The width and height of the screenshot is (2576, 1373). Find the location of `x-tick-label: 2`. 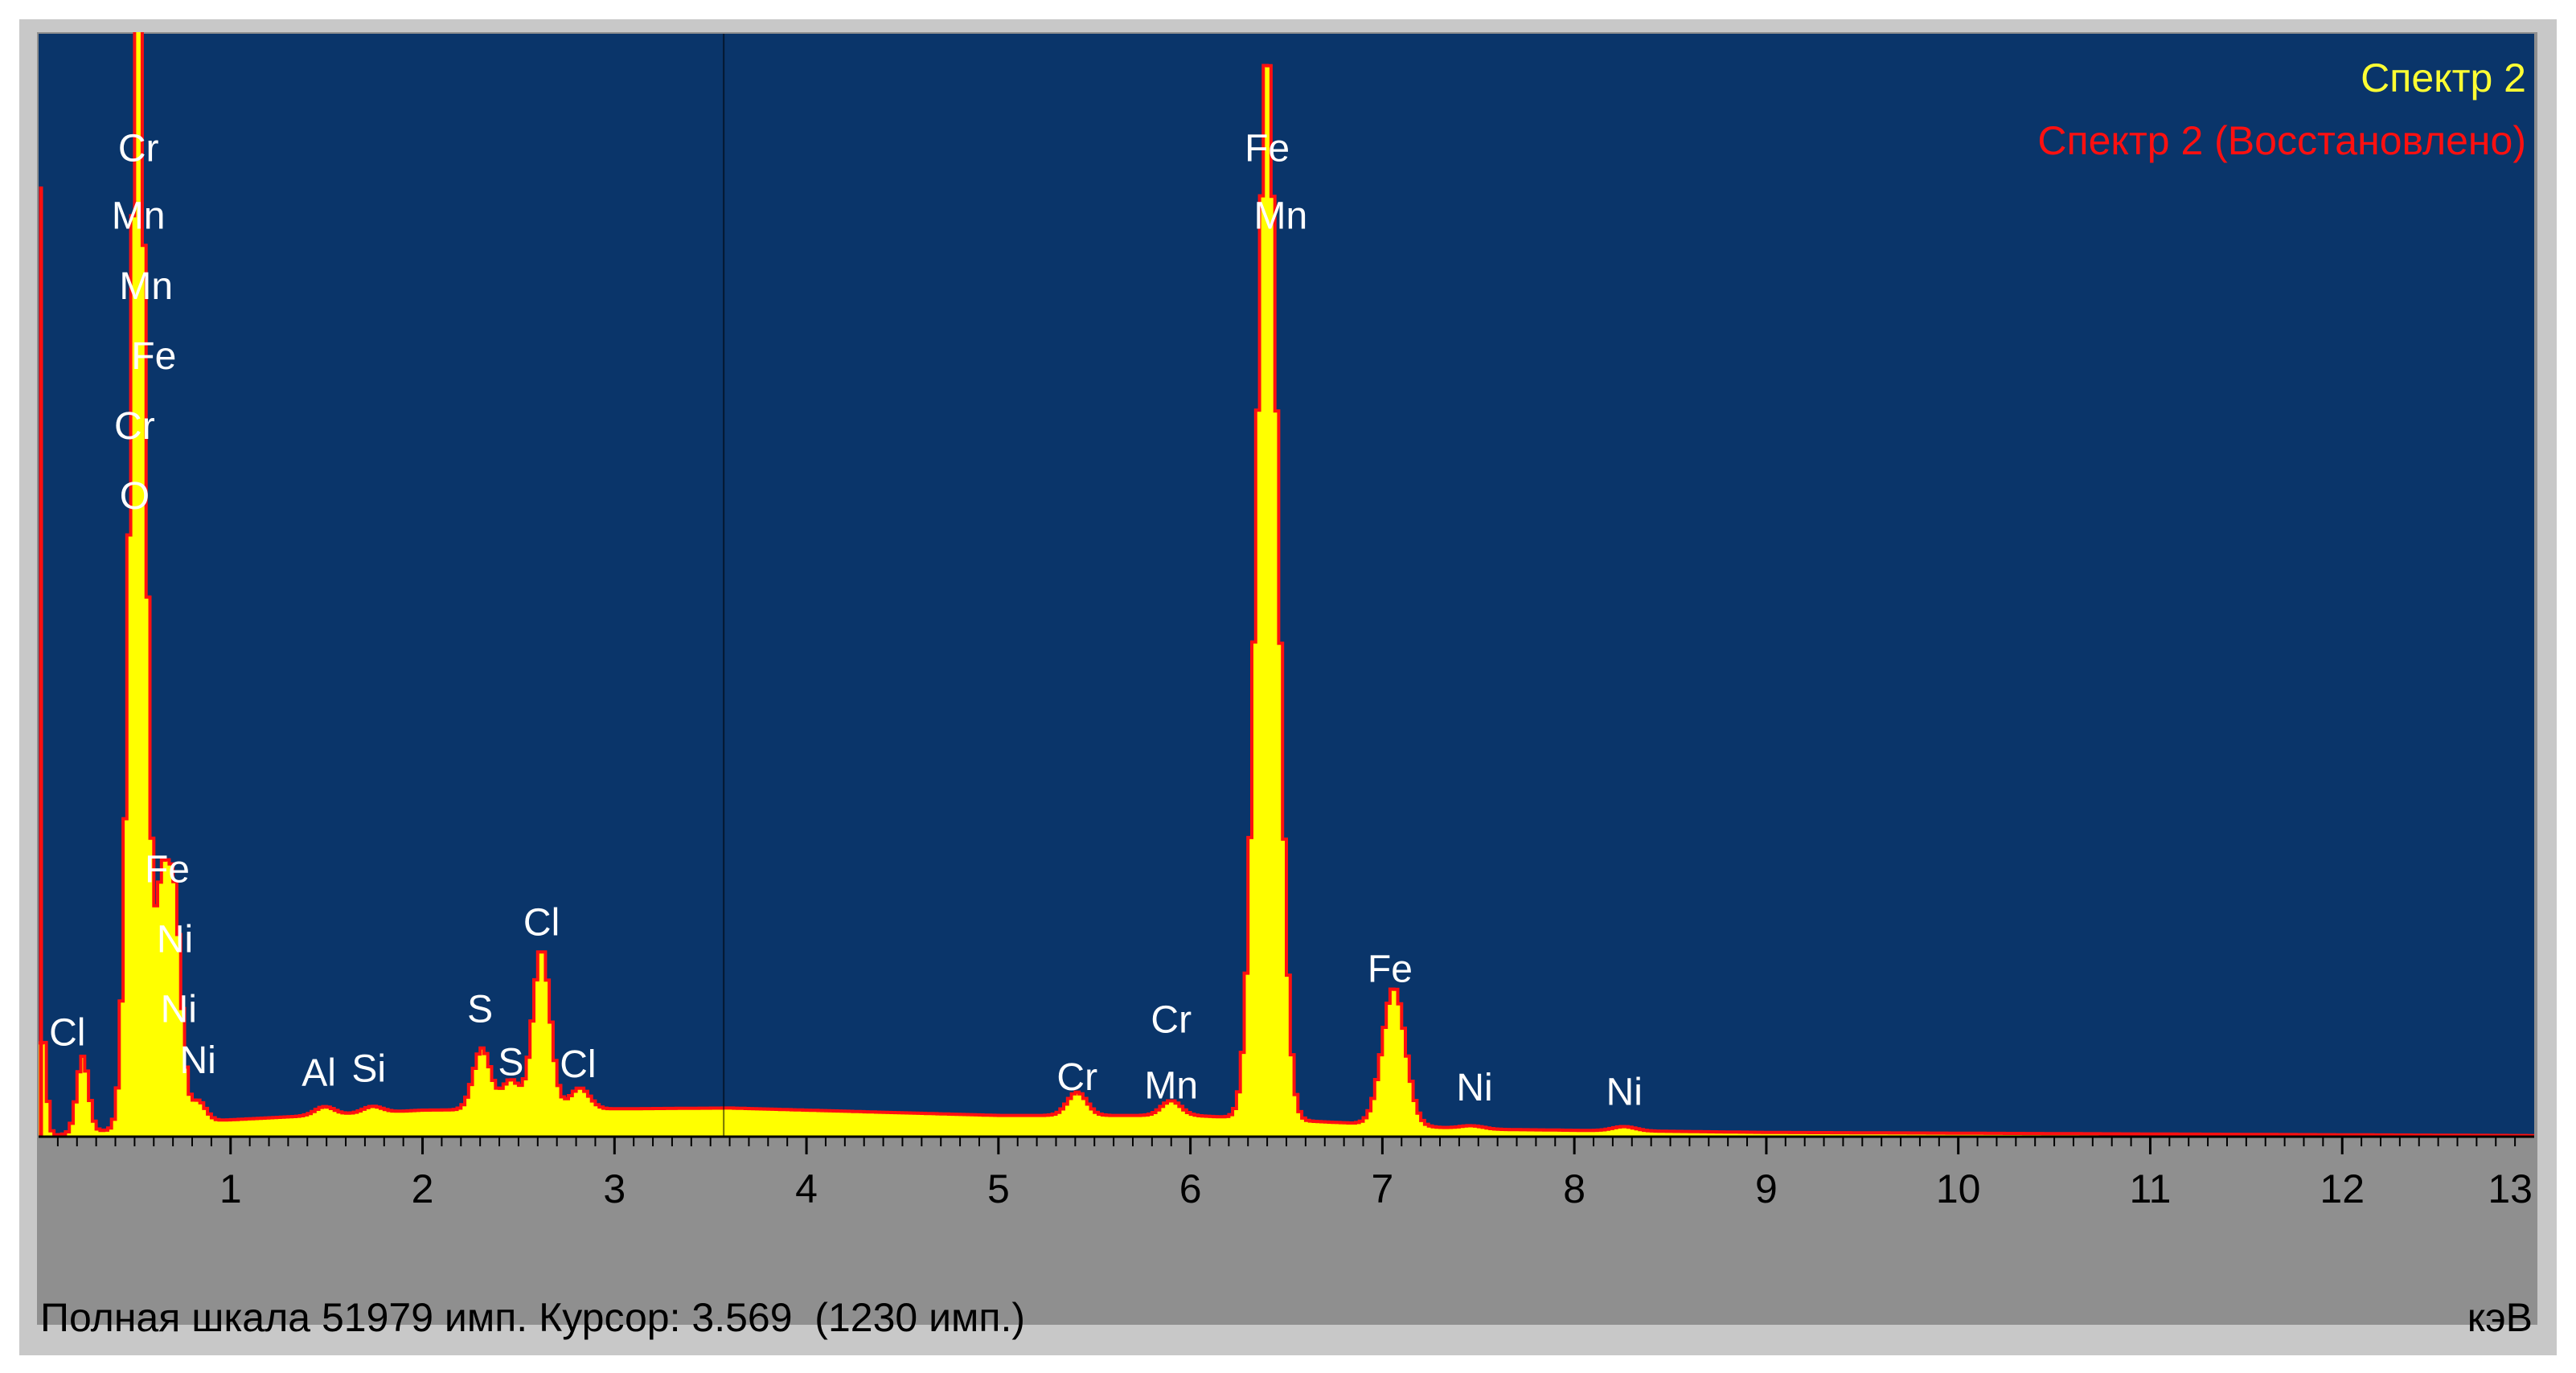

x-tick-label: 2 is located at coordinates (423, 1188).